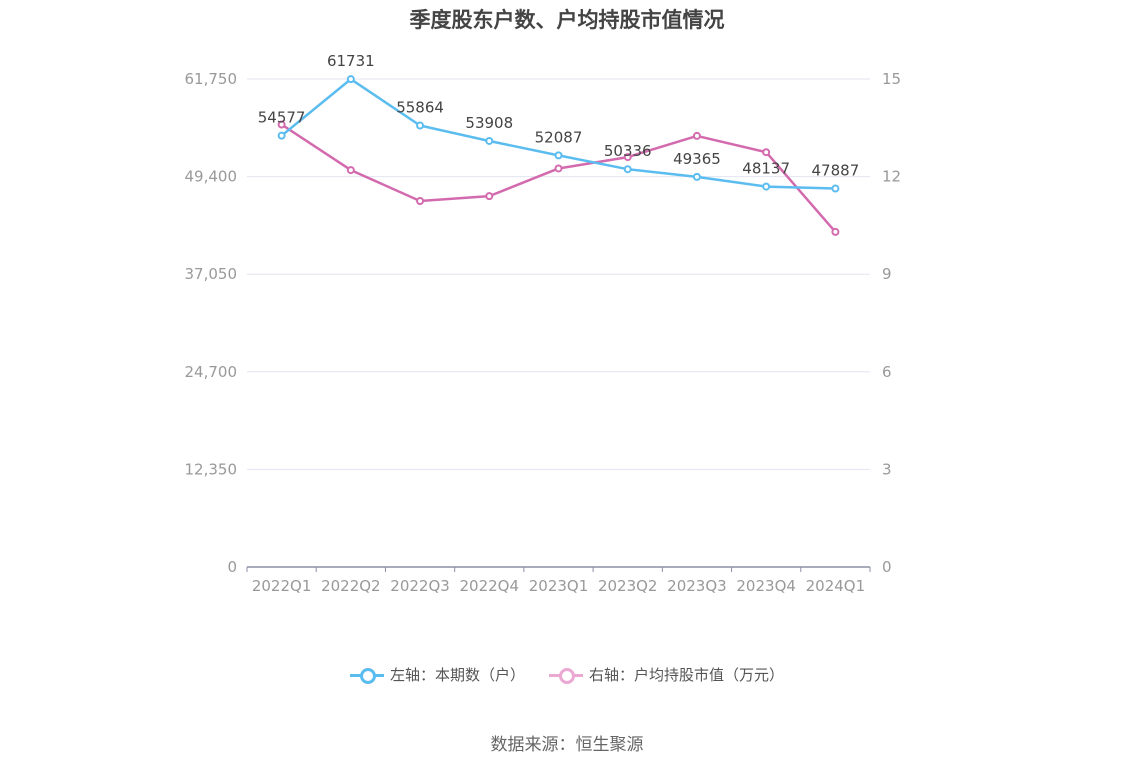 The image size is (1134, 766). Describe the element at coordinates (457, 675) in the screenshot. I see `legend-left-label: 左轴：本期数（户）` at that location.